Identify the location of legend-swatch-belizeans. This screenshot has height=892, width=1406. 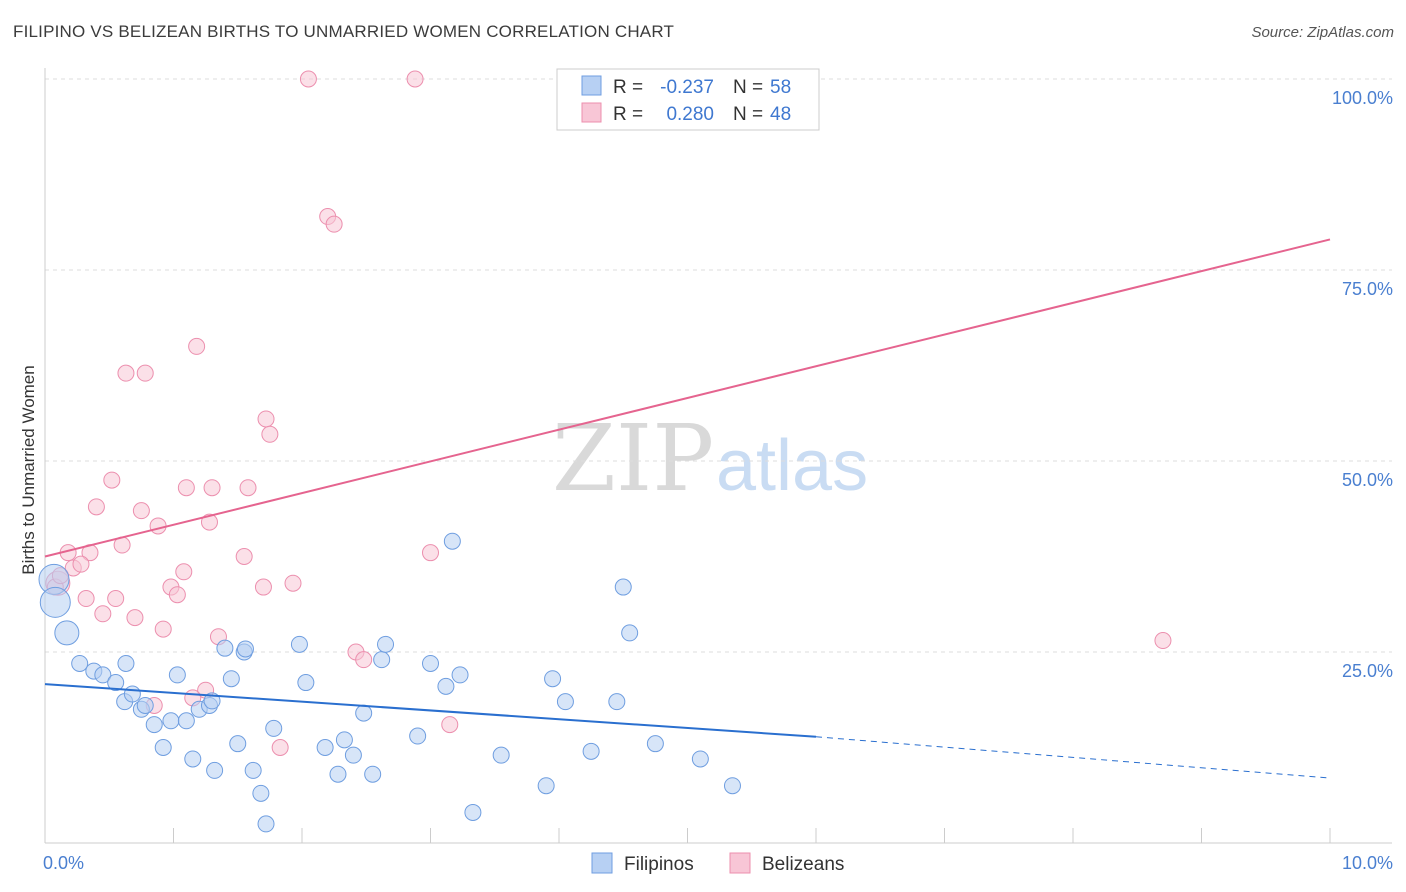
(591, 112).